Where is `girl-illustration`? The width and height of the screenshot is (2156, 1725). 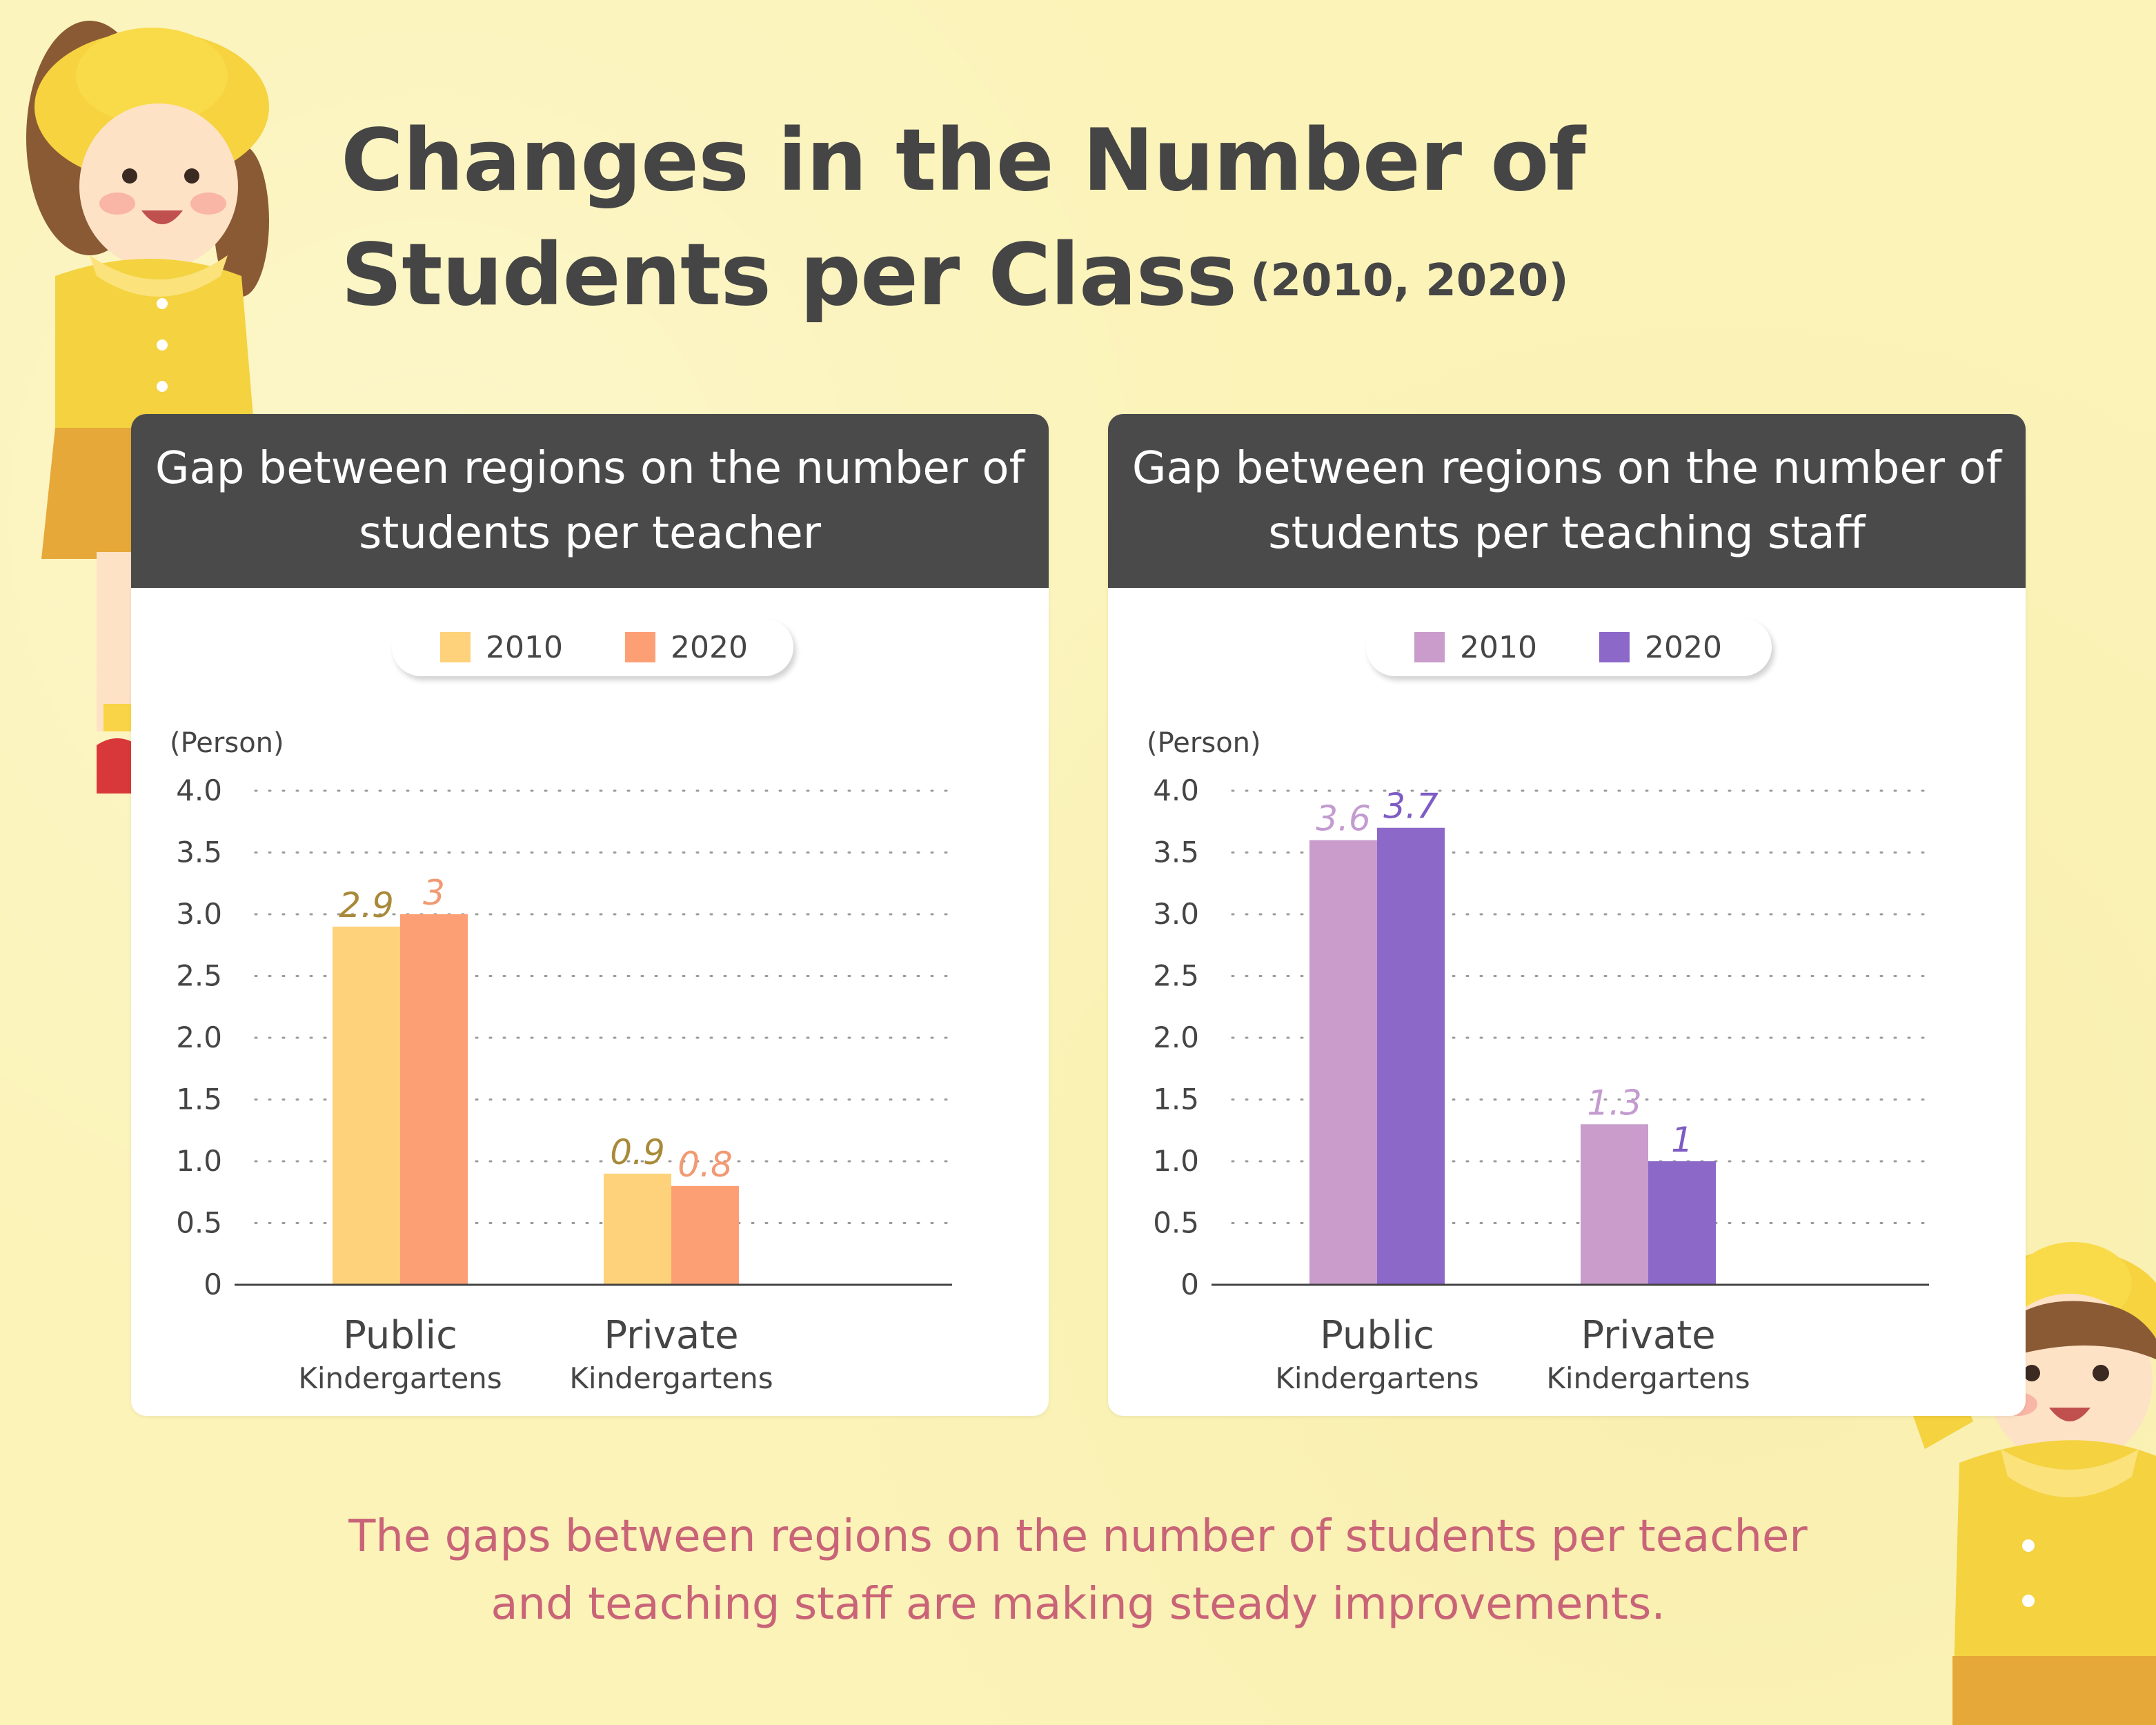
girl-illustration is located at coordinates (147, 407).